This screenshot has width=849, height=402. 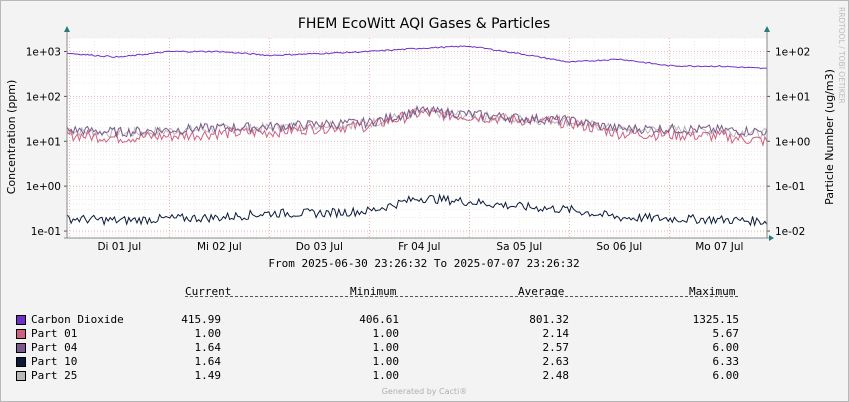 I want to click on legend-maximum-value: 1325.15, so click(x=715, y=319).